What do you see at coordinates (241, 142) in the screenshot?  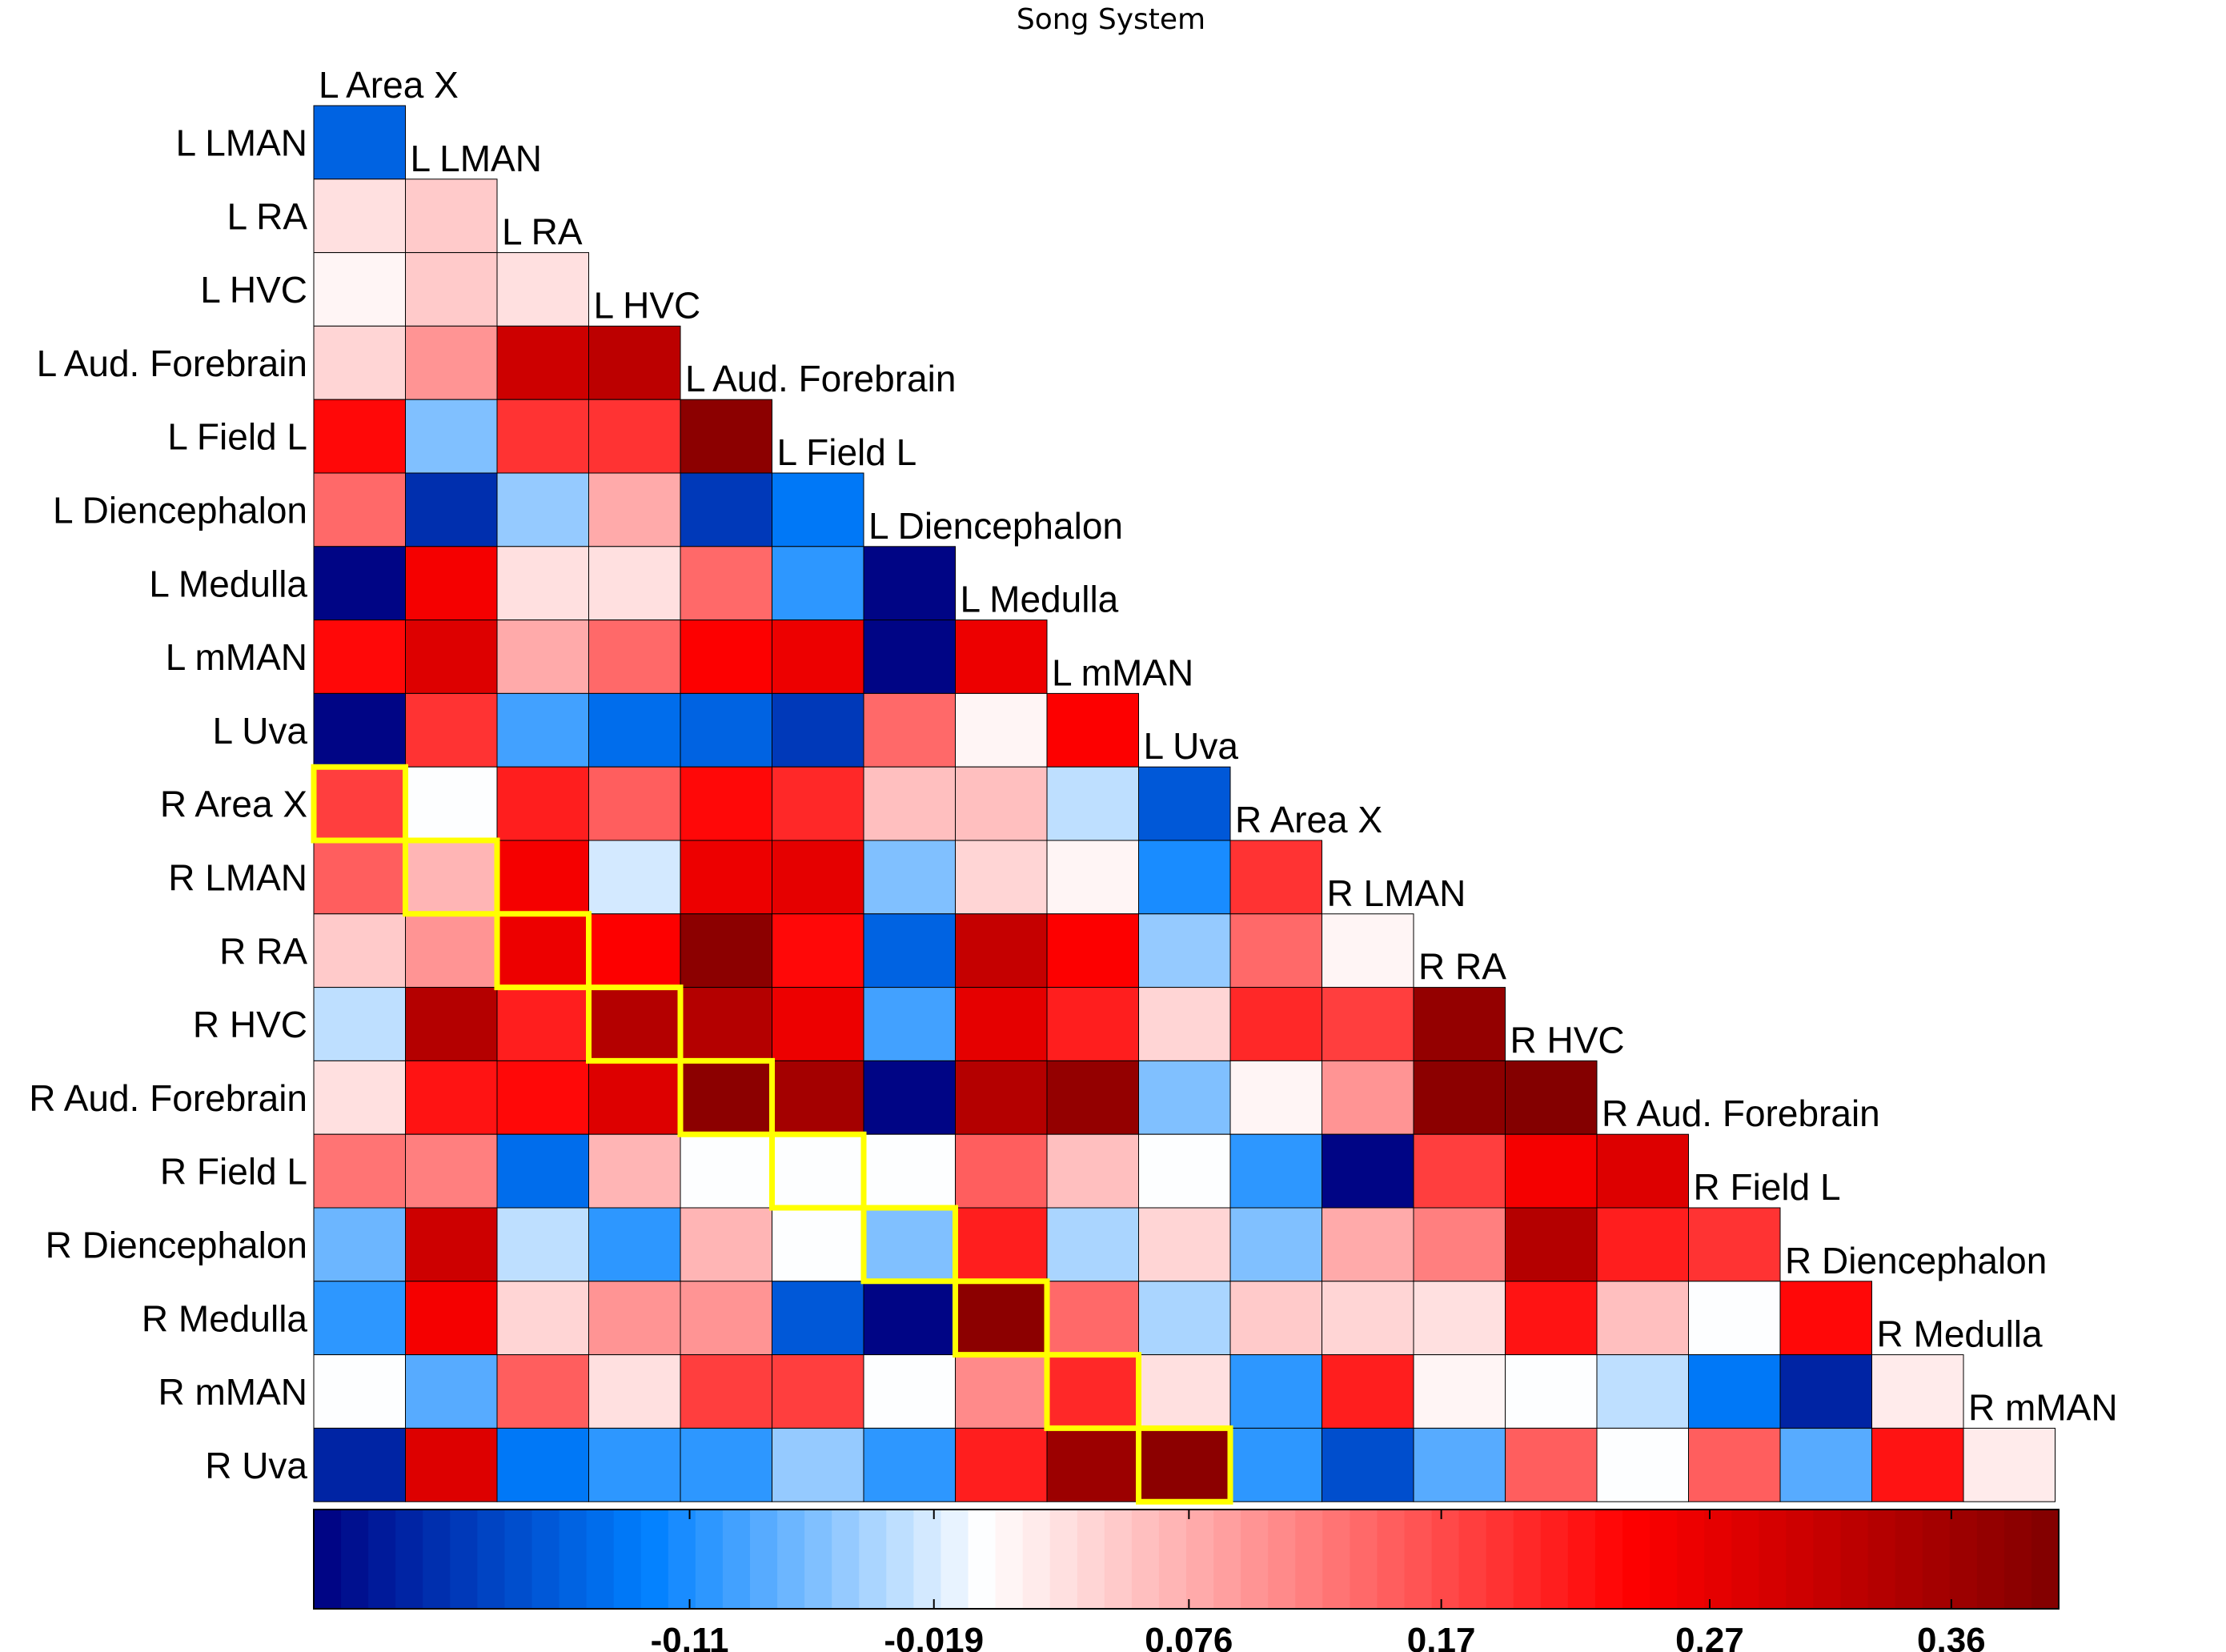 I see `row-label: L LMAN` at bounding box center [241, 142].